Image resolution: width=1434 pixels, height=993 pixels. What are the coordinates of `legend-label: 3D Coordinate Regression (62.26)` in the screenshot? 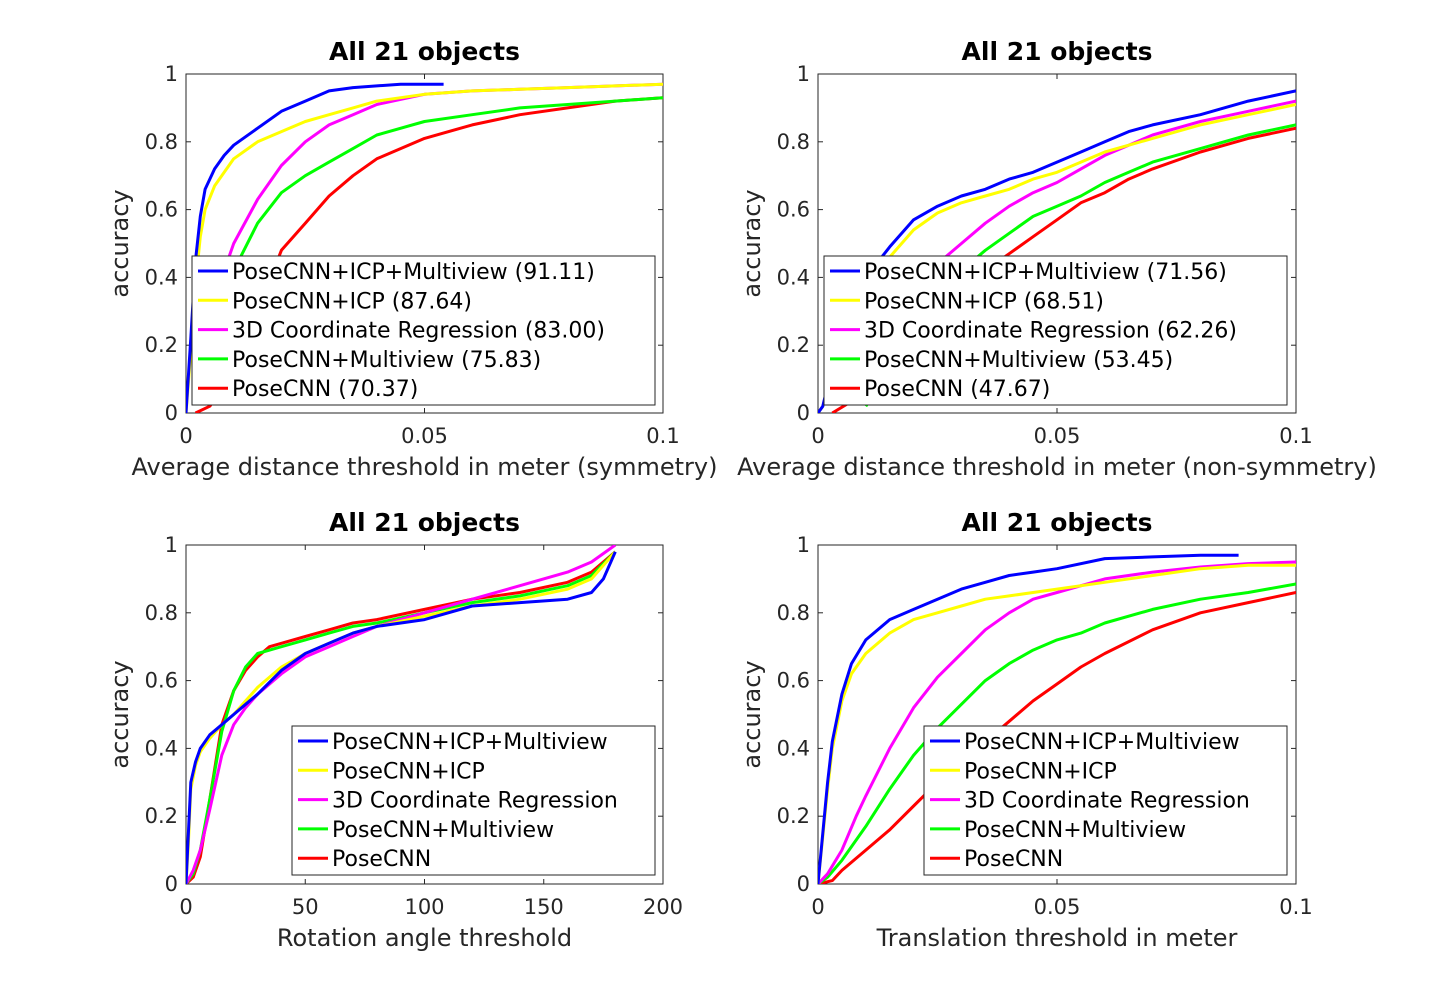 It's located at (1050, 331).